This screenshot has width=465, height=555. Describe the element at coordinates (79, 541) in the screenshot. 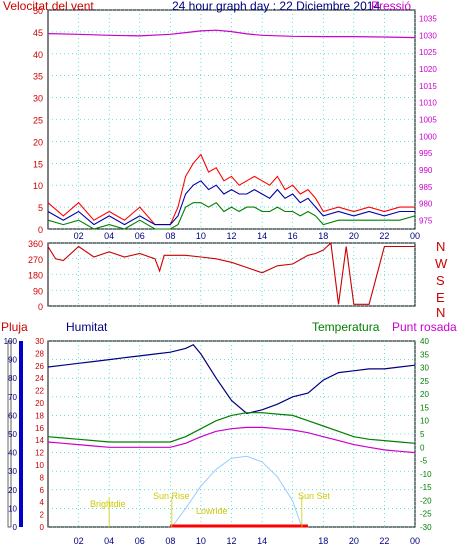

I see `temp-x-tick-02: 02` at that location.